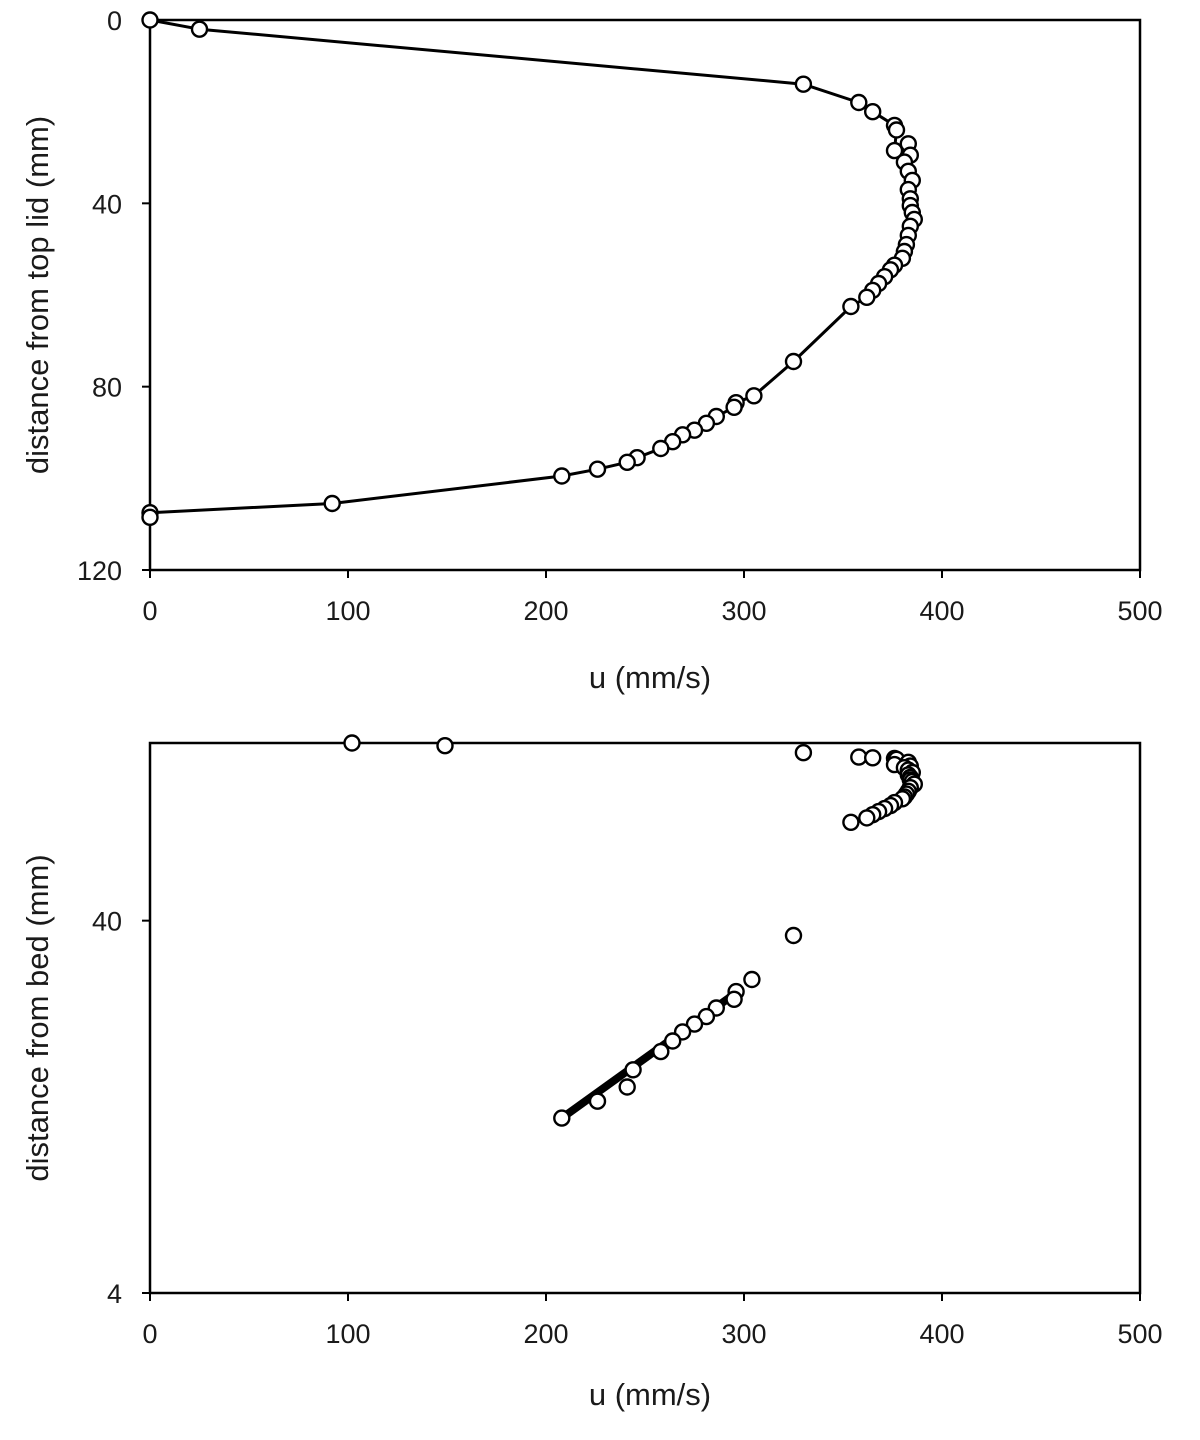 This screenshot has height=1440, width=1200. What do you see at coordinates (99, 571) in the screenshot?
I see `y-tick-label: 120` at bounding box center [99, 571].